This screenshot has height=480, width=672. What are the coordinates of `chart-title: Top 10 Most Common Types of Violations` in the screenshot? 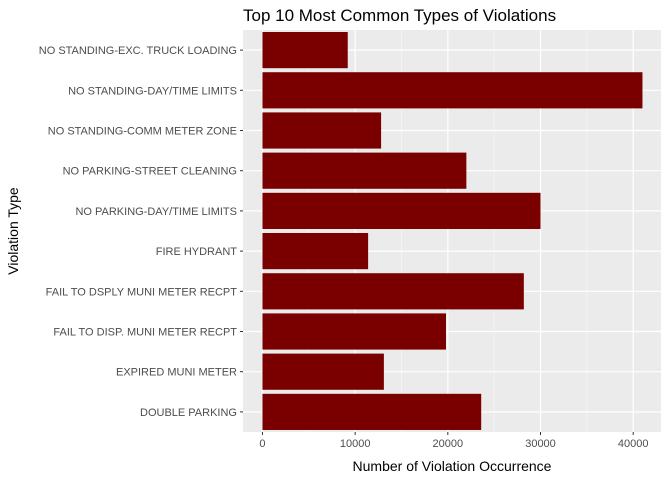 It's located at (399, 15).